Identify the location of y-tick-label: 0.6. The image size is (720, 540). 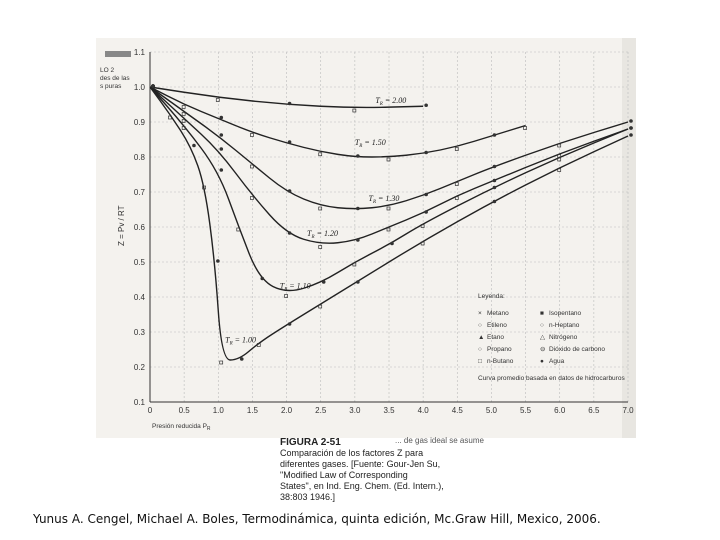
(140, 227).